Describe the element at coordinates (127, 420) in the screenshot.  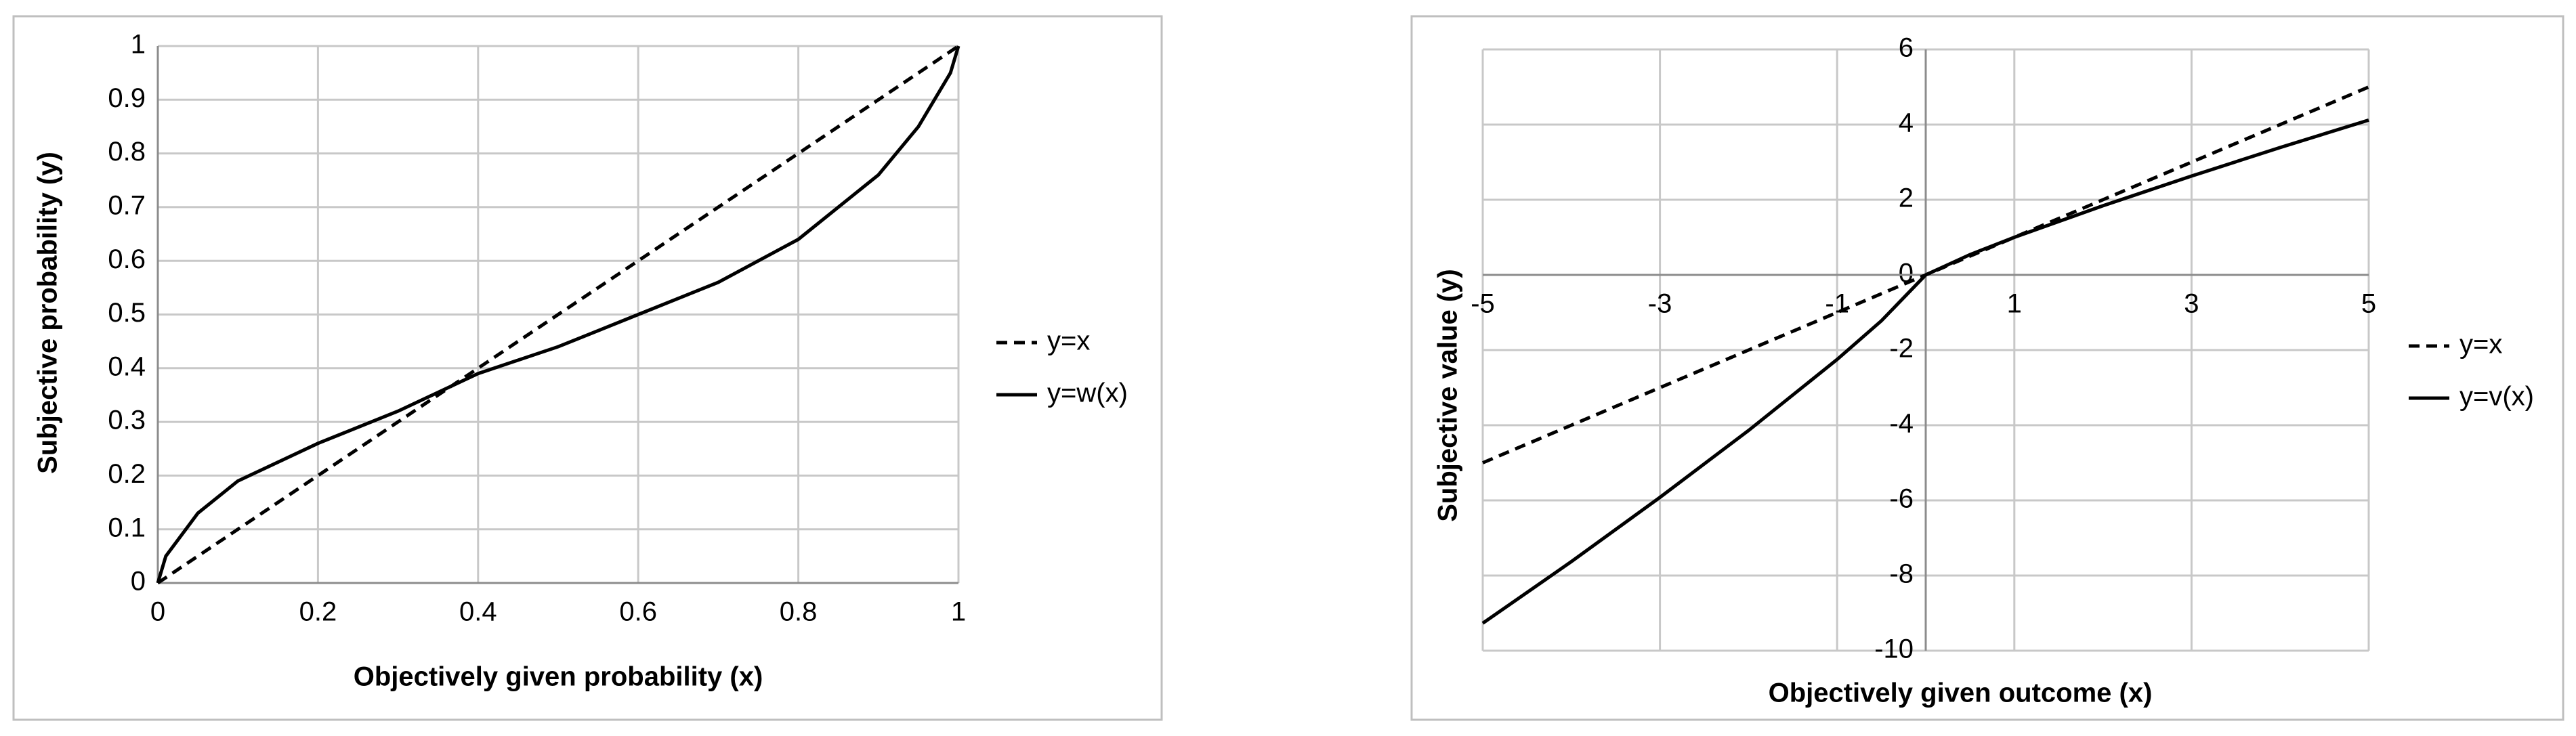
I see `y-tick-label: 0.3` at that location.